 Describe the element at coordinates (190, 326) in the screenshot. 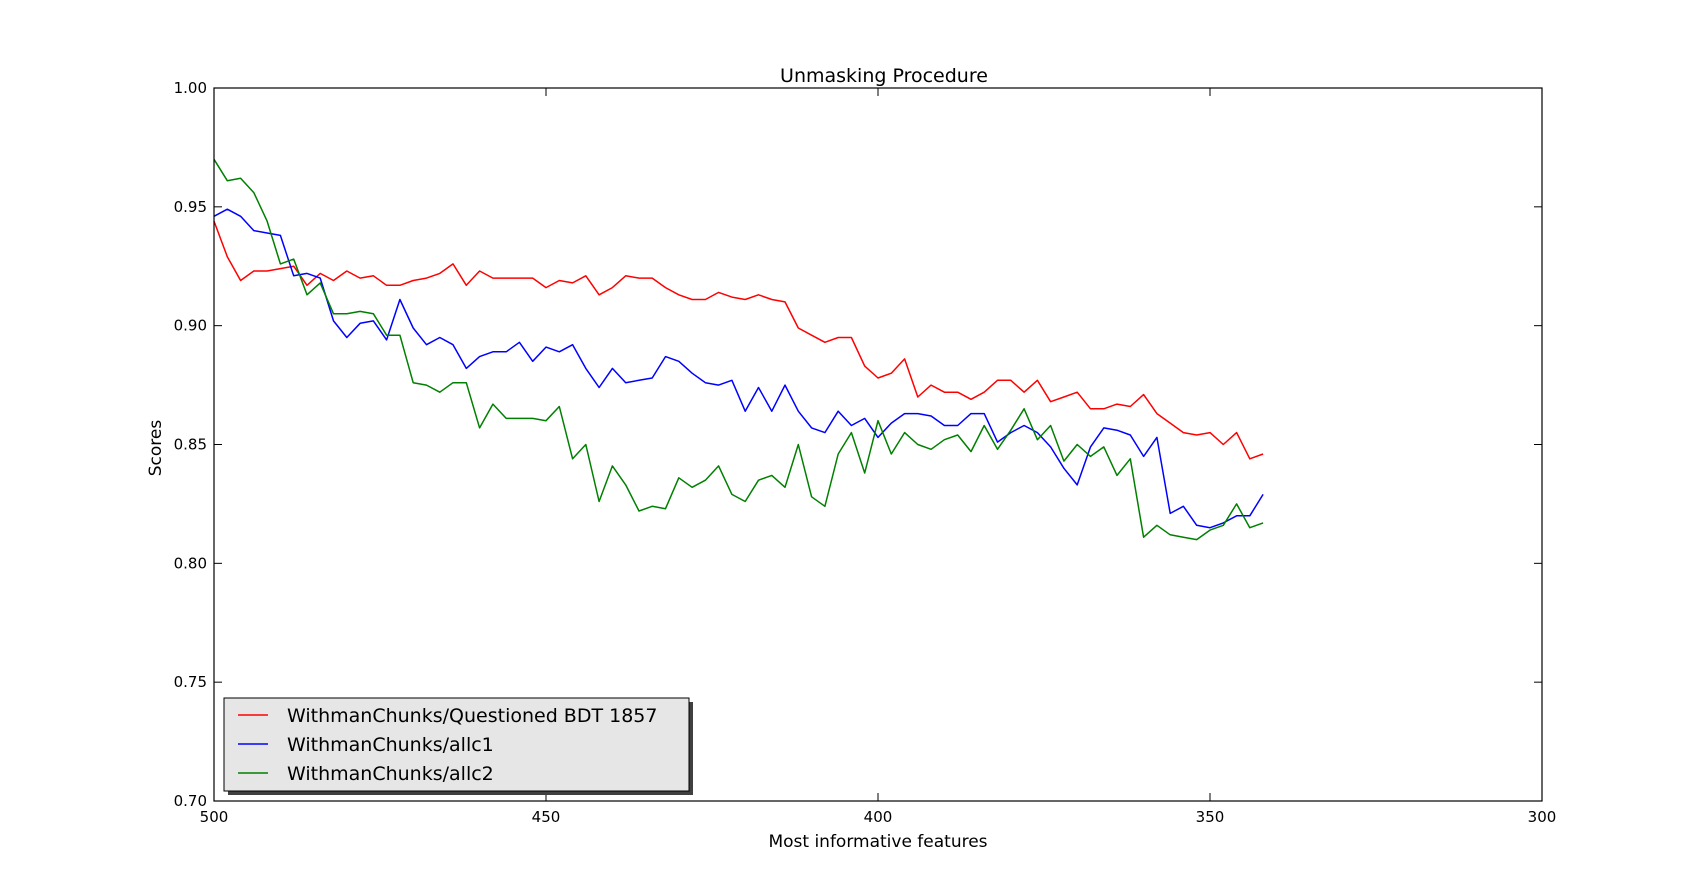

I see `y-tick-label: 0.90` at that location.